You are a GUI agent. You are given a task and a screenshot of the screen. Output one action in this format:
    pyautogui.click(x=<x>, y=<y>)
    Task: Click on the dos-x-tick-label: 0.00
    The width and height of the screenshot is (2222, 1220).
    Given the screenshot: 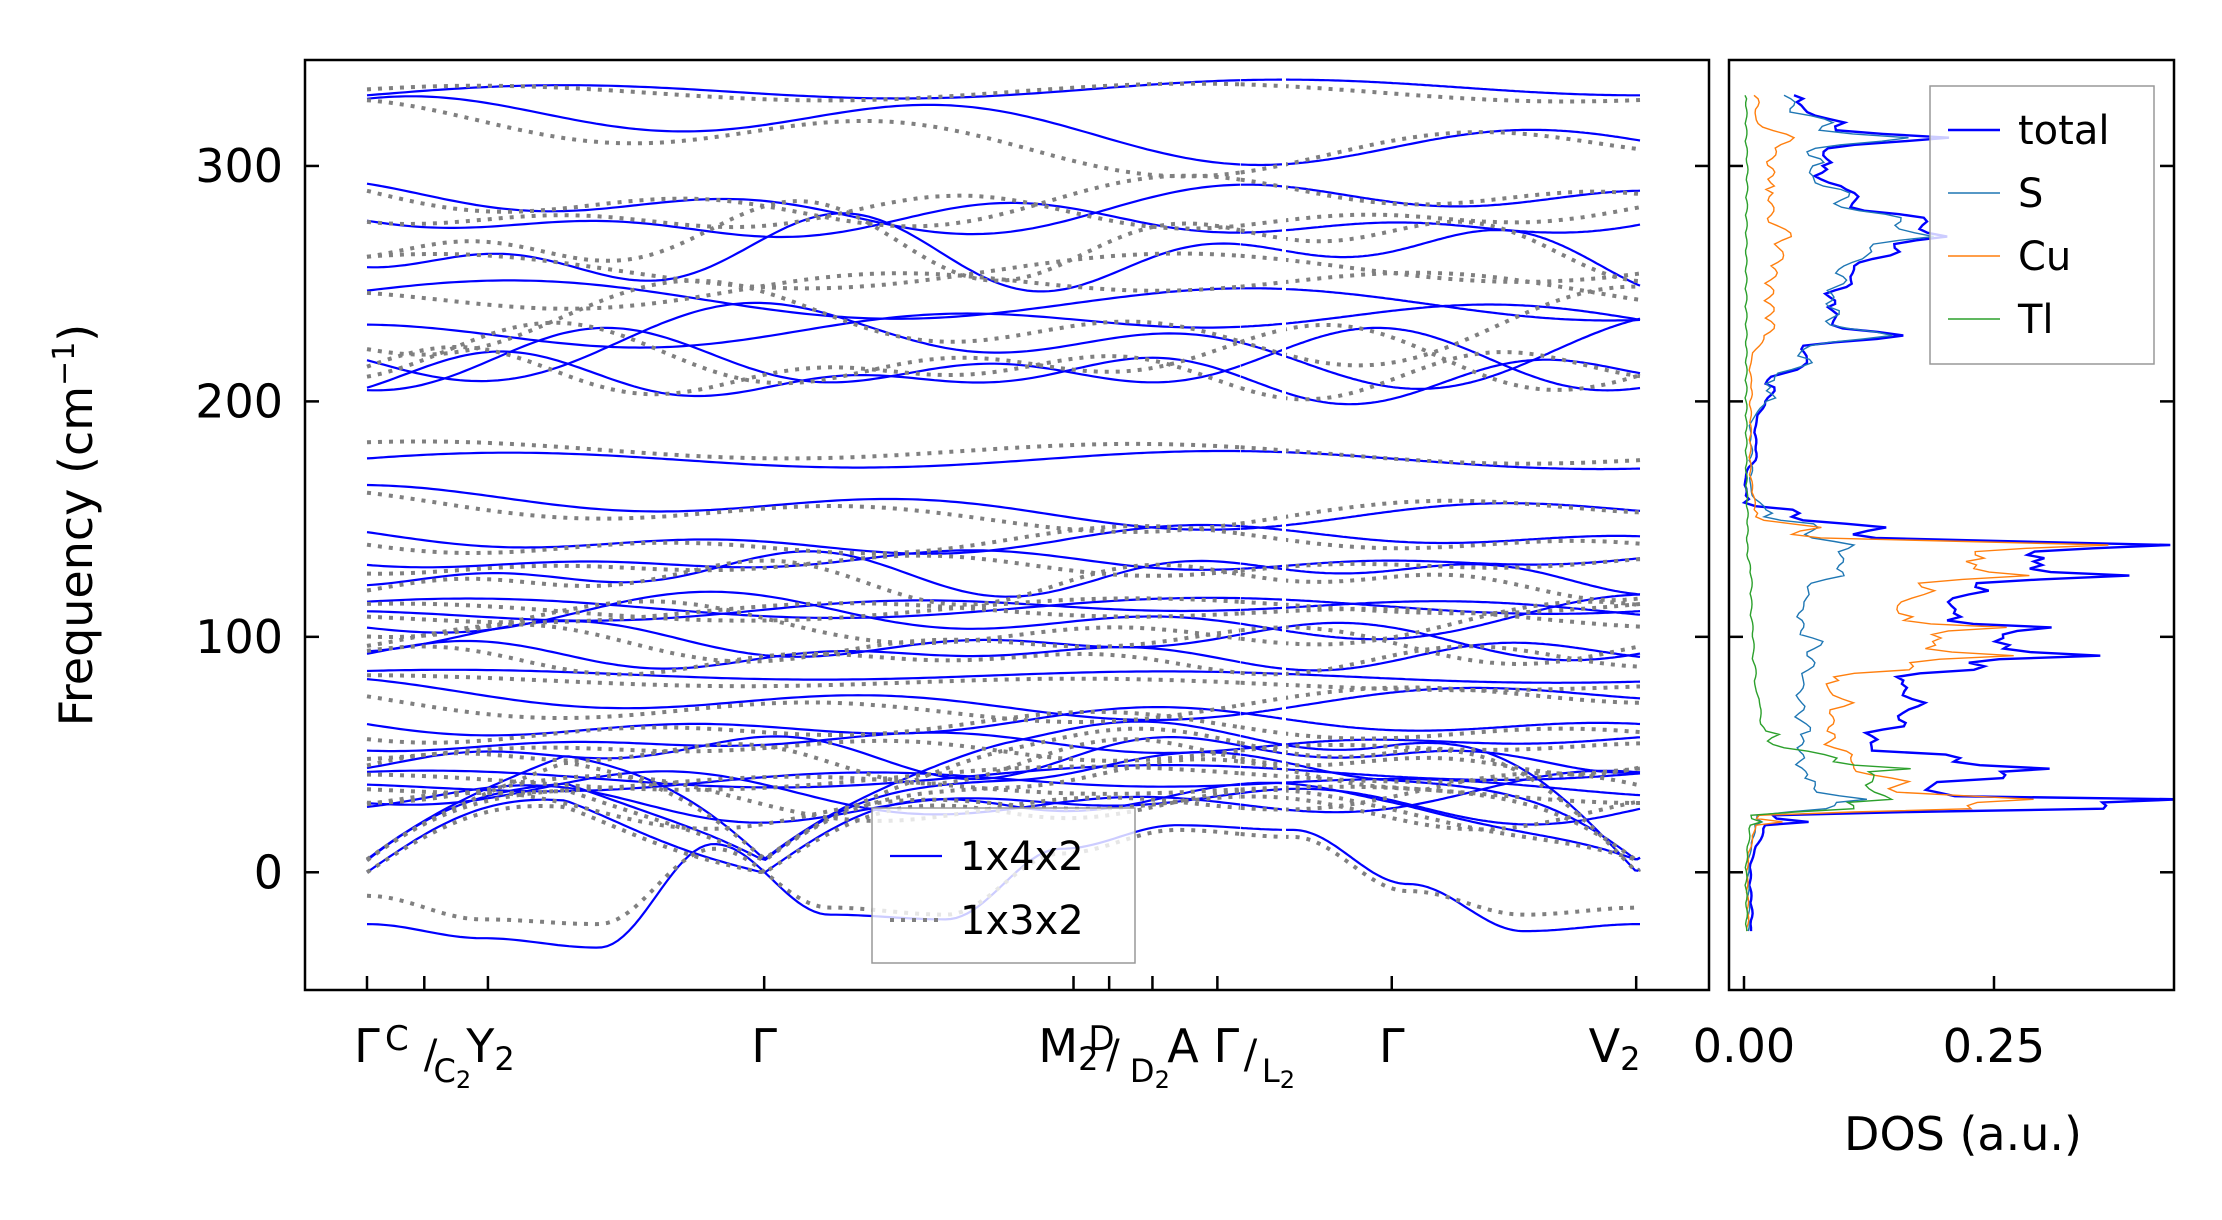 What is the action you would take?
    pyautogui.click(x=1744, y=1046)
    